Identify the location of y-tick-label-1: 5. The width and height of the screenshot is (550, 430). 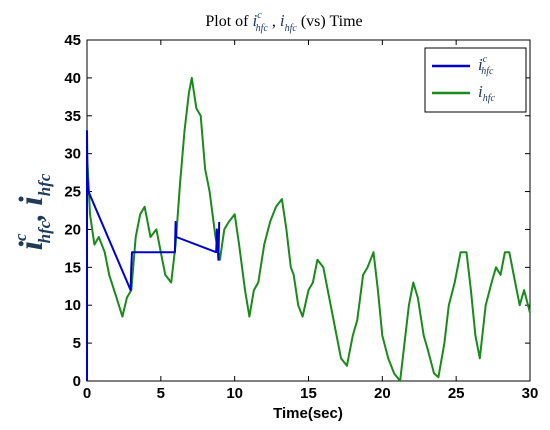
(77, 343).